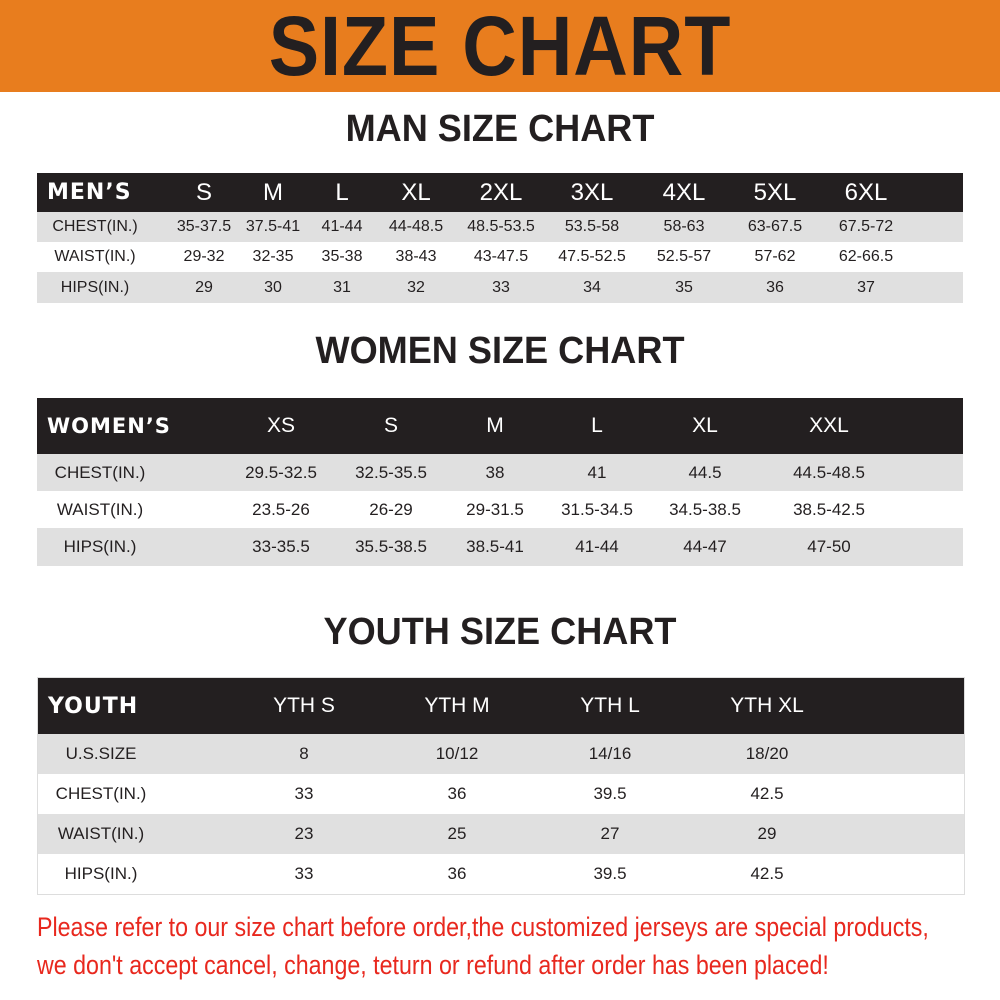  What do you see at coordinates (93, 706) in the screenshot?
I see `header-label: YOUTH` at bounding box center [93, 706].